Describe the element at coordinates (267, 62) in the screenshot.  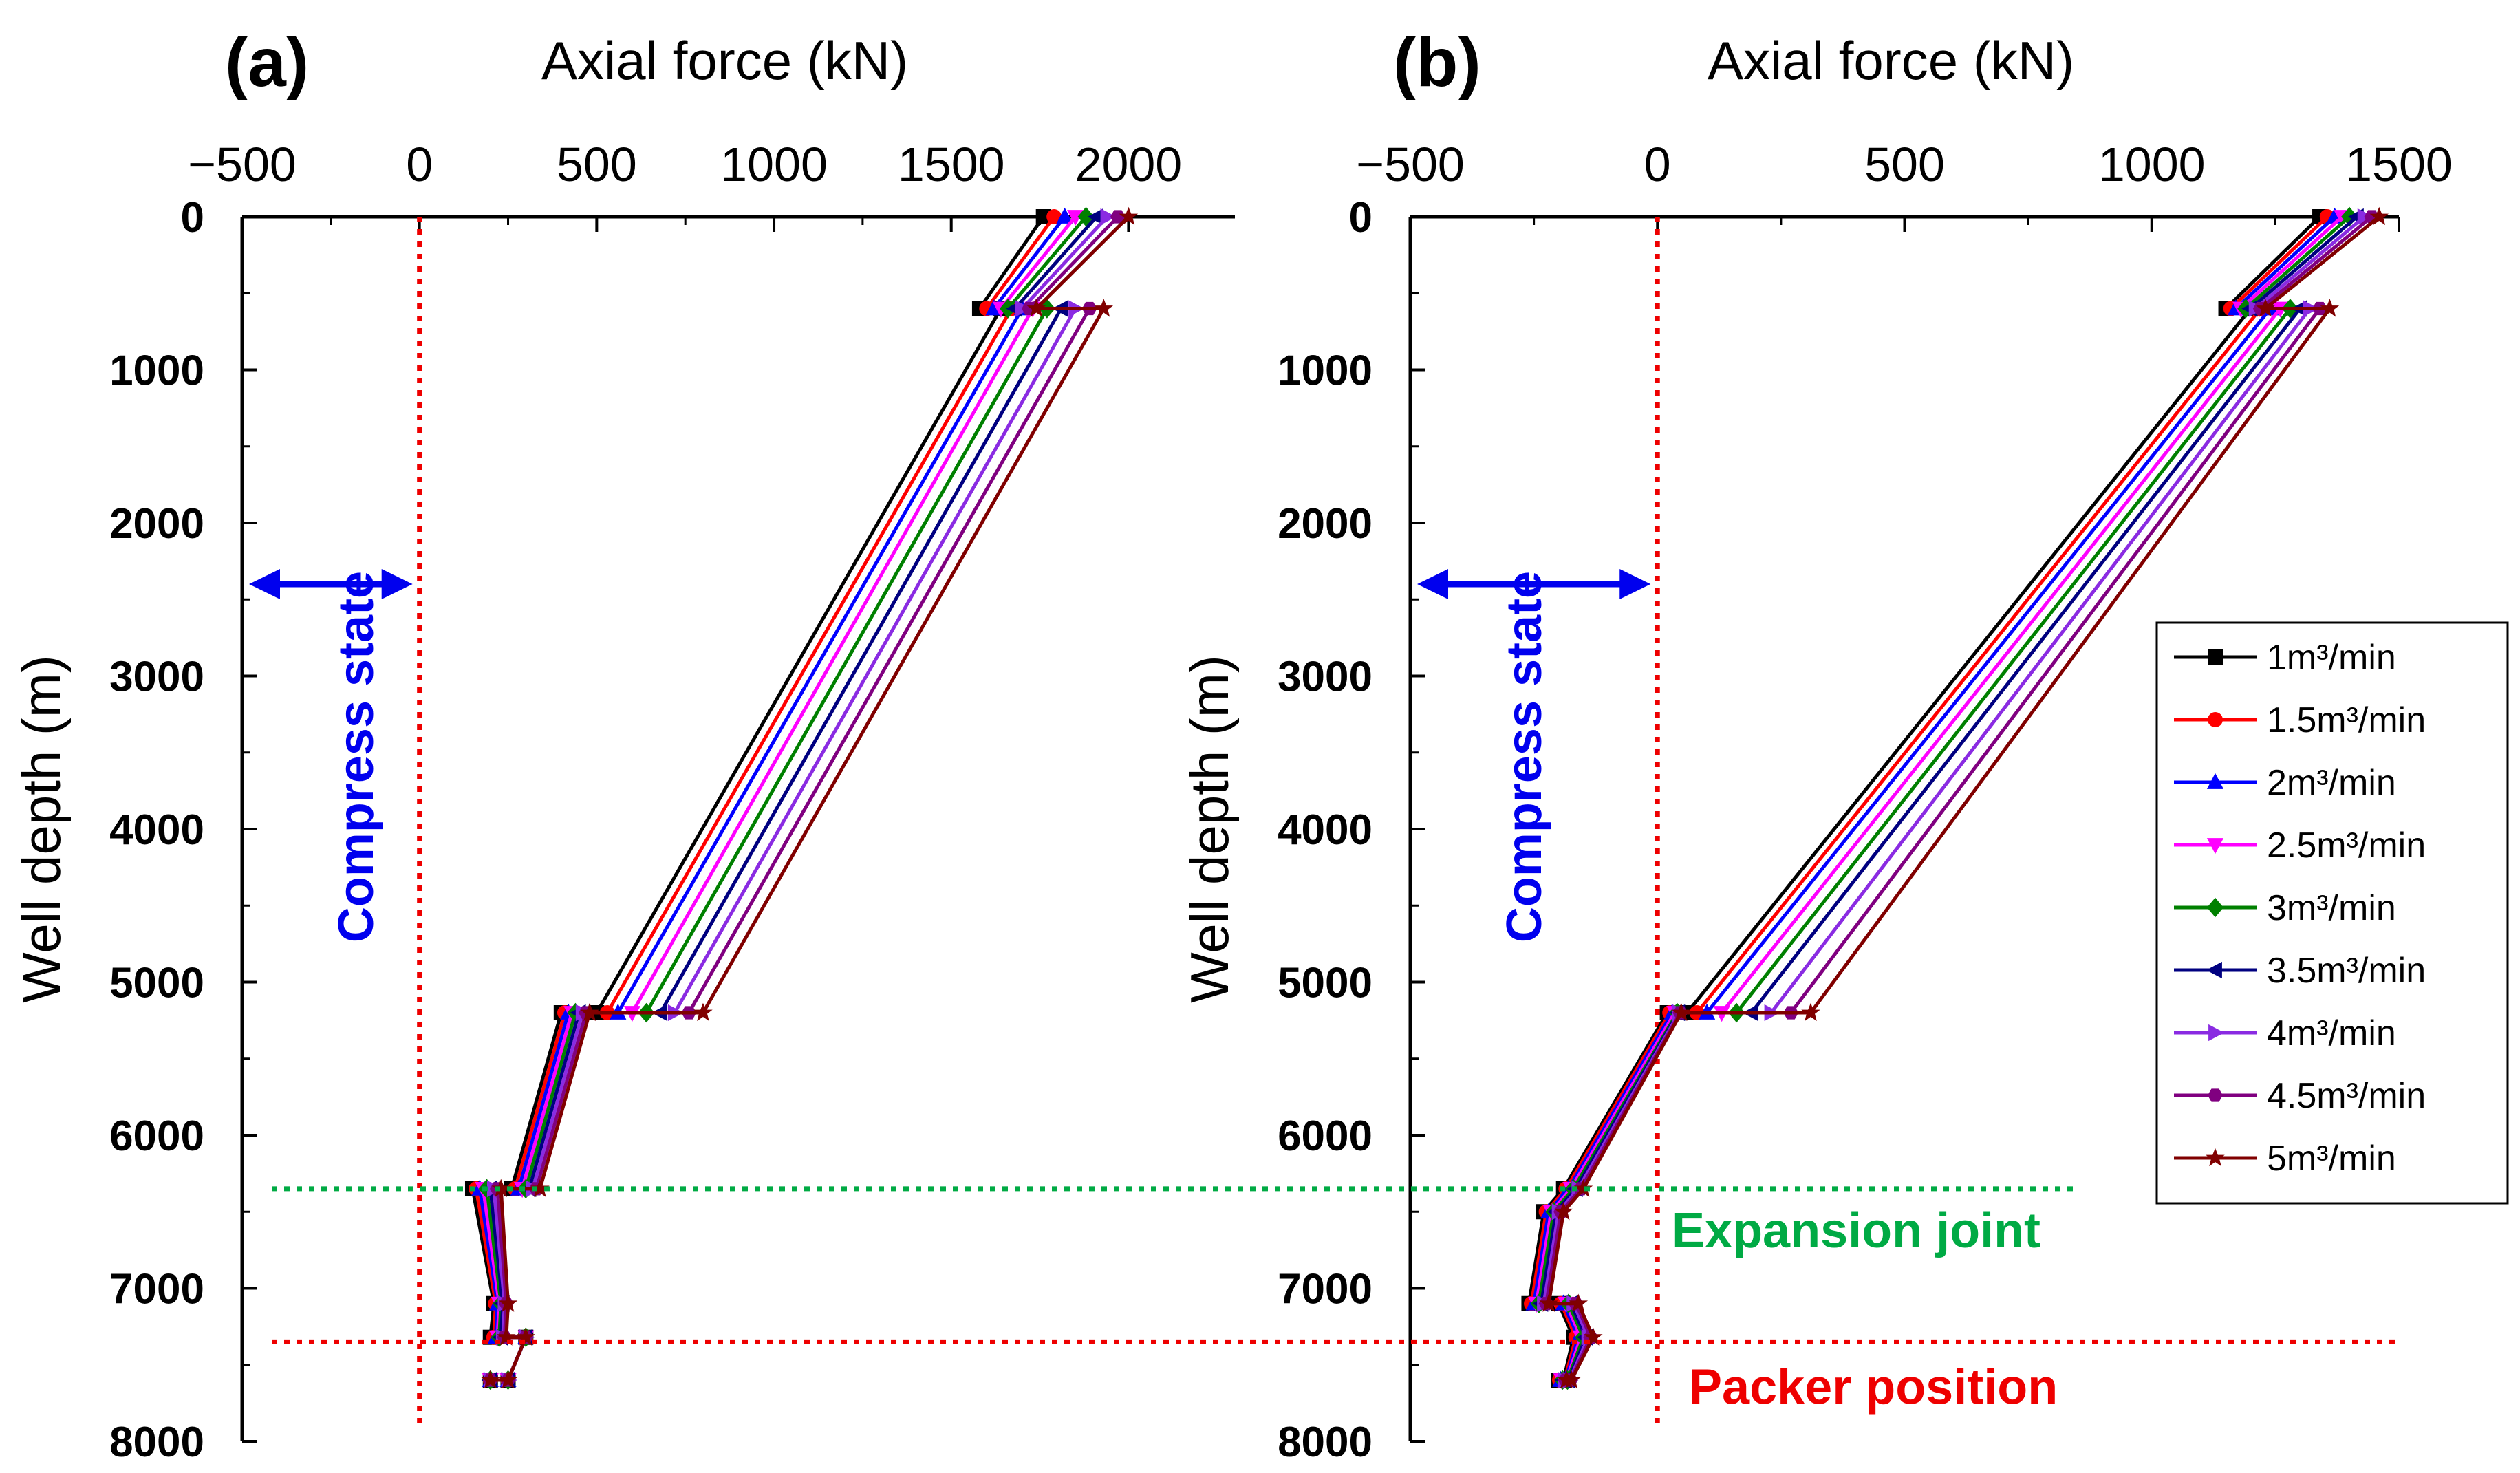
I see `panel-label: (a)` at that location.